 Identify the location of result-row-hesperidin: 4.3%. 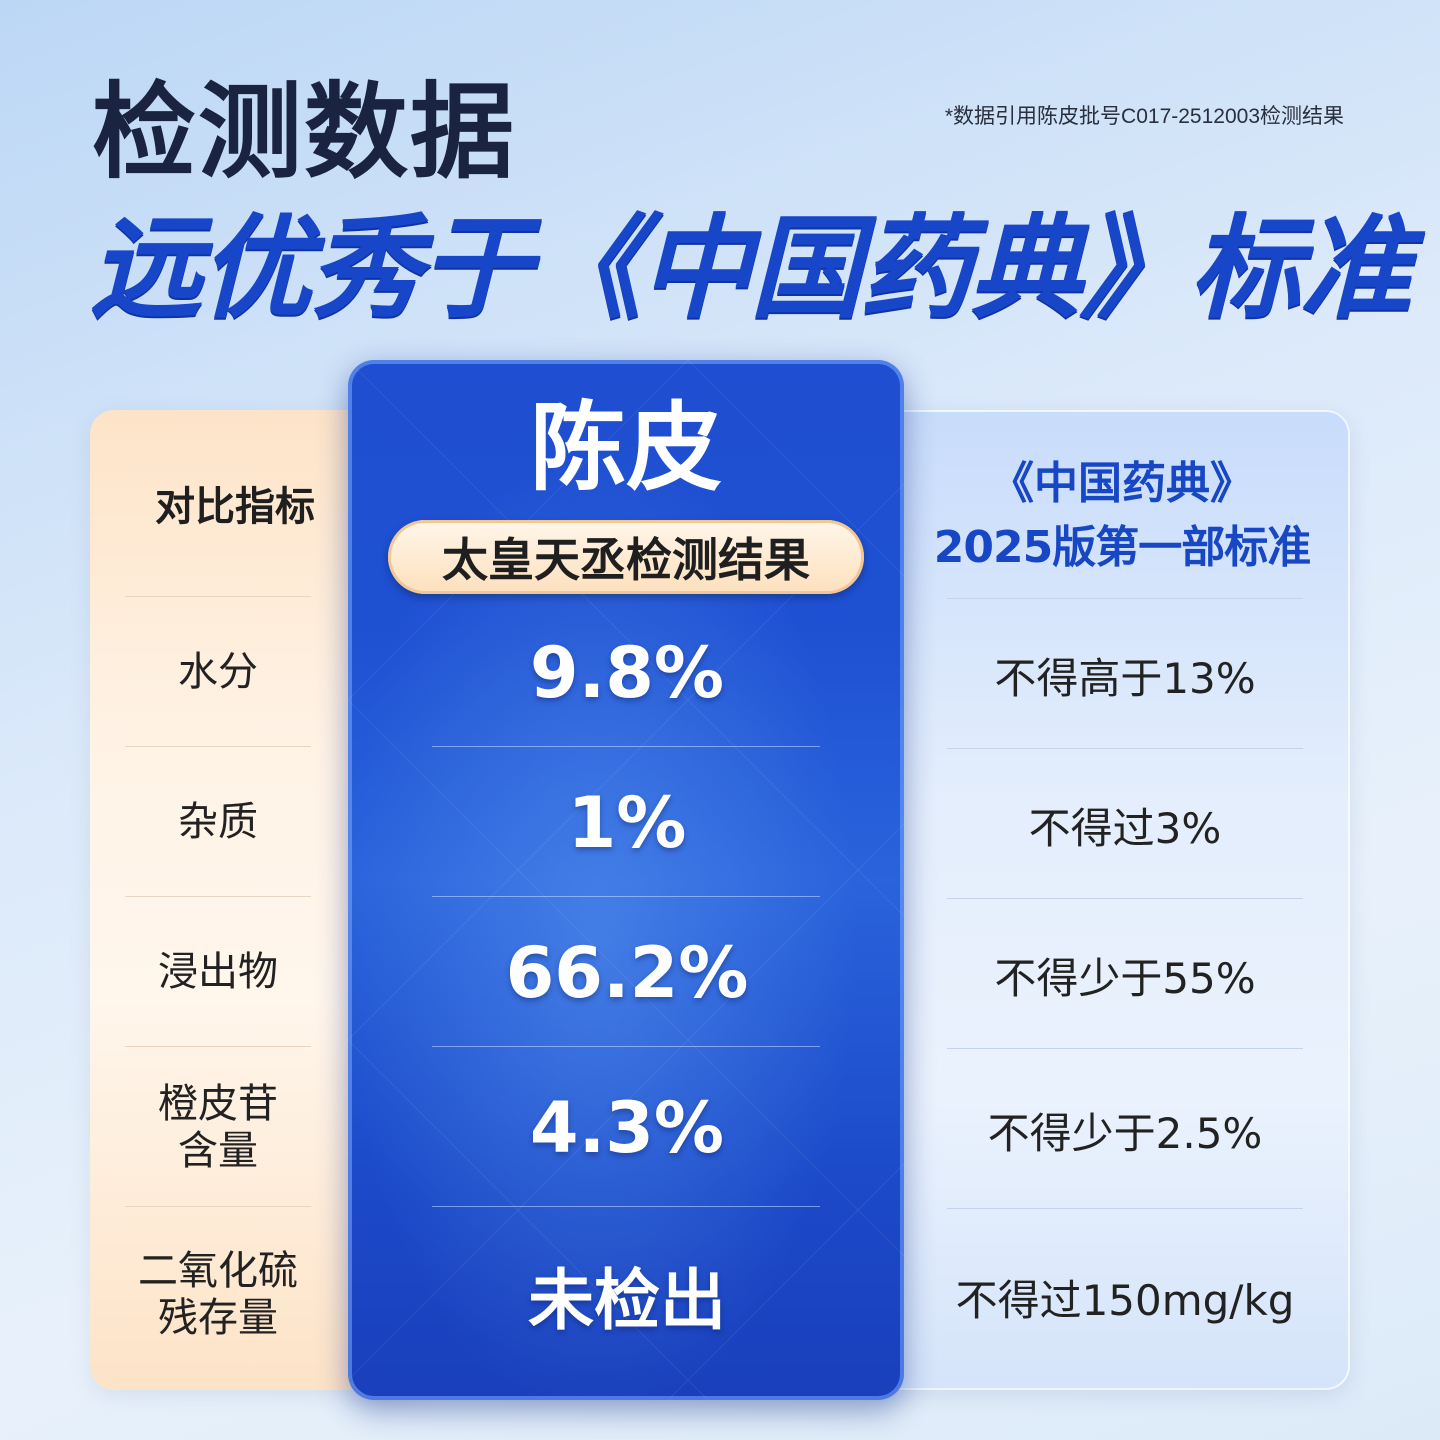
(627, 1128).